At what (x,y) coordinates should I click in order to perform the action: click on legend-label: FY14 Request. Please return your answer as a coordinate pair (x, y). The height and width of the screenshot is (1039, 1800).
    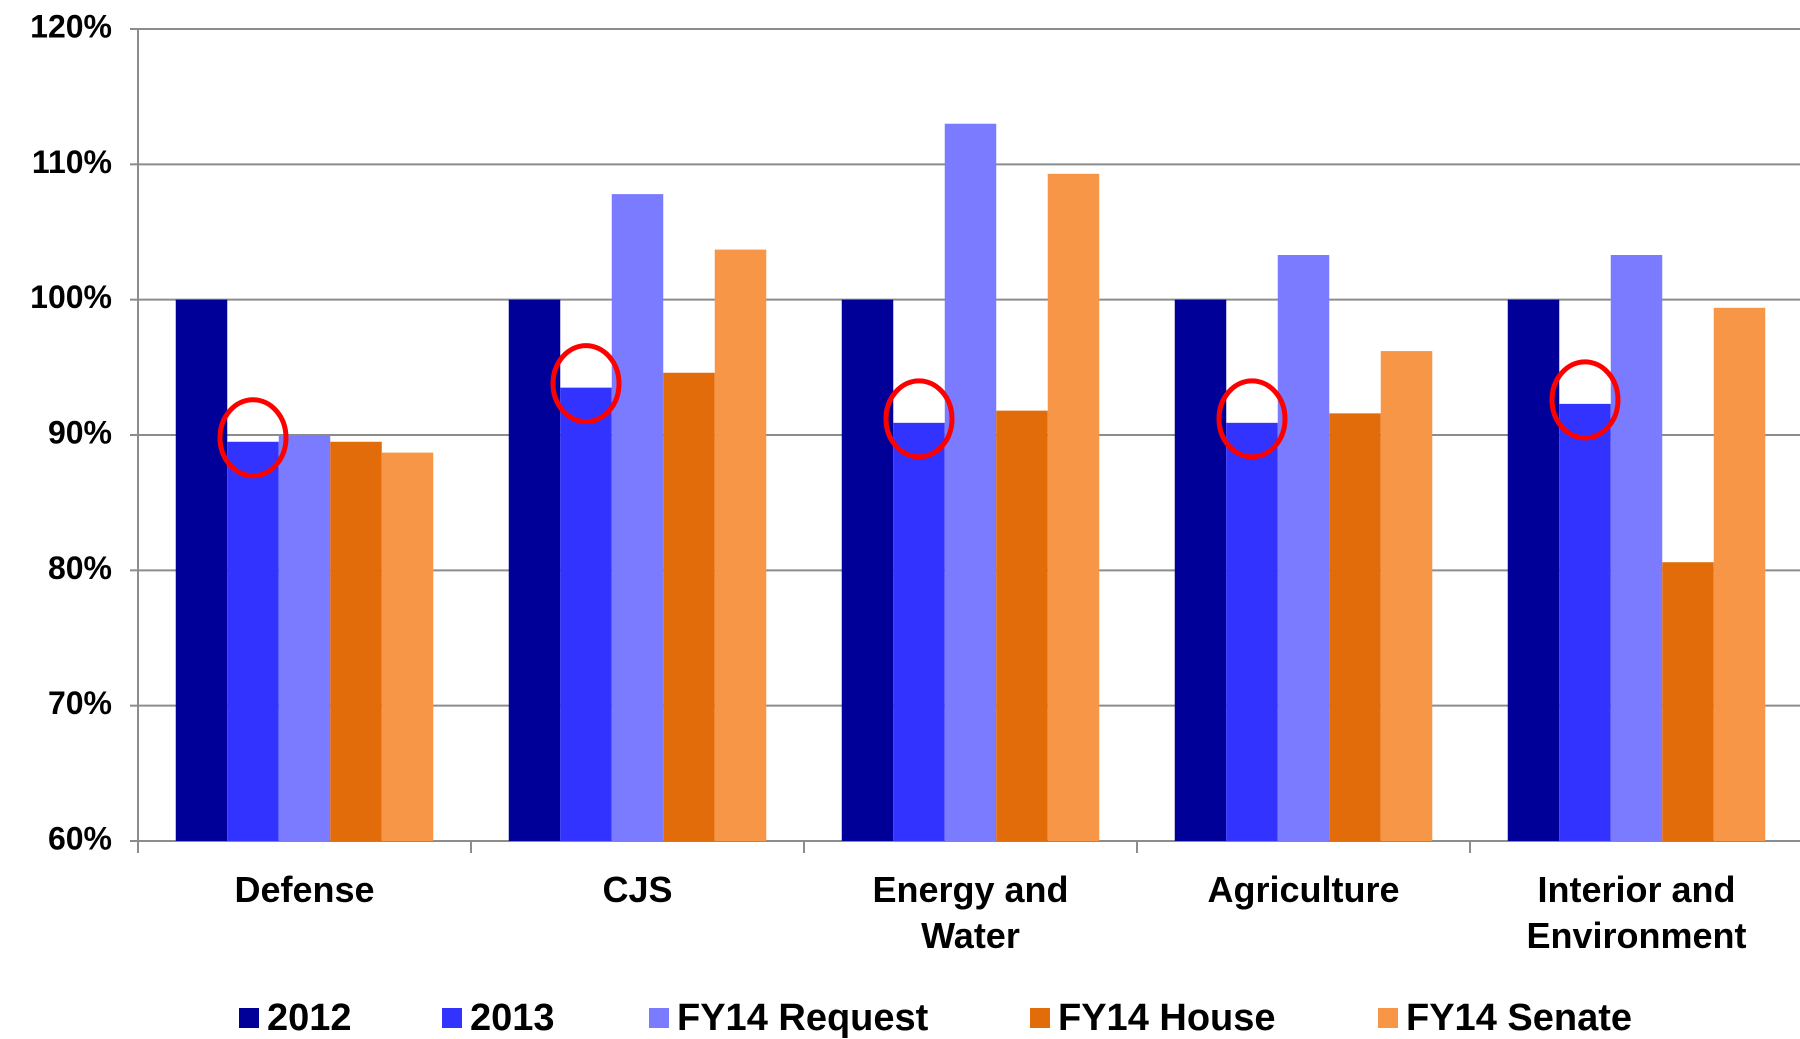
    Looking at the image, I should click on (803, 1018).